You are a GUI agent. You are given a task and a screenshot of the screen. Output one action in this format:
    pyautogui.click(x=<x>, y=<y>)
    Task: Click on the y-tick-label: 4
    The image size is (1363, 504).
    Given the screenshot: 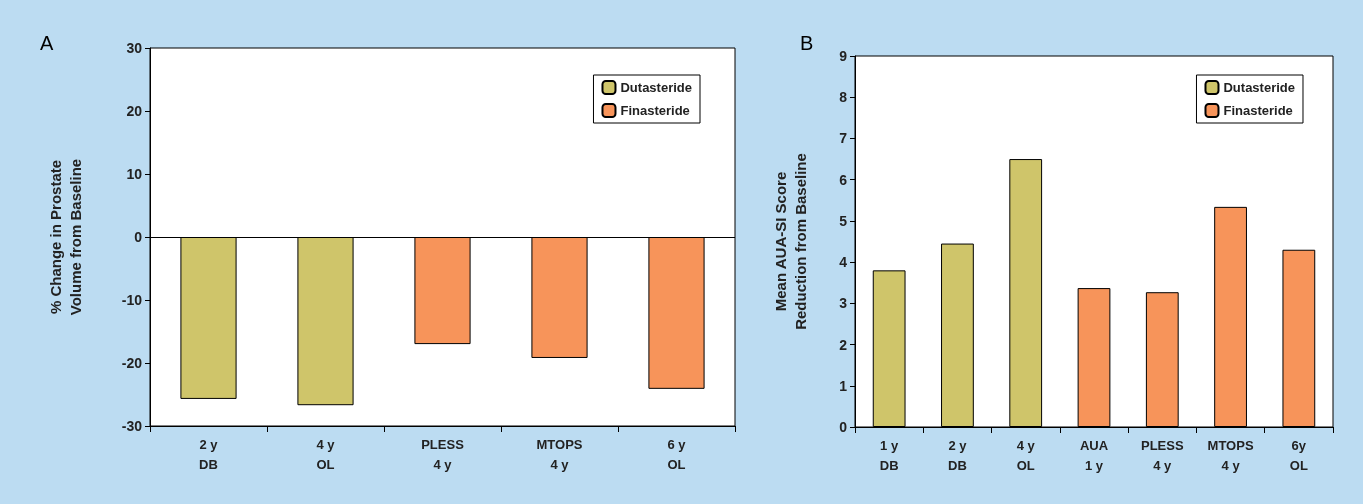 What is the action you would take?
    pyautogui.click(x=843, y=262)
    